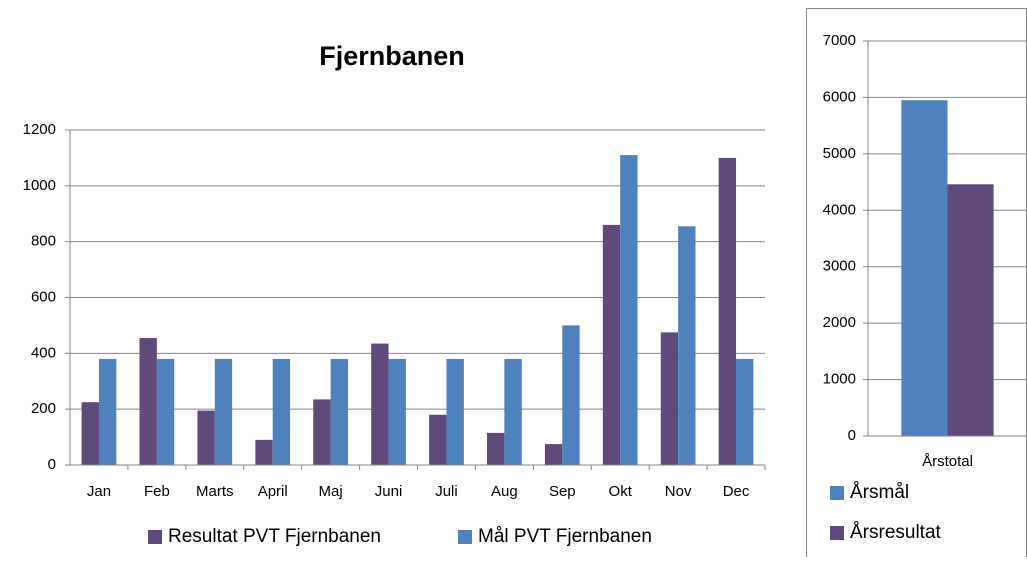 The width and height of the screenshot is (1027, 562). I want to click on y-tick-label: 1200, so click(39, 129).